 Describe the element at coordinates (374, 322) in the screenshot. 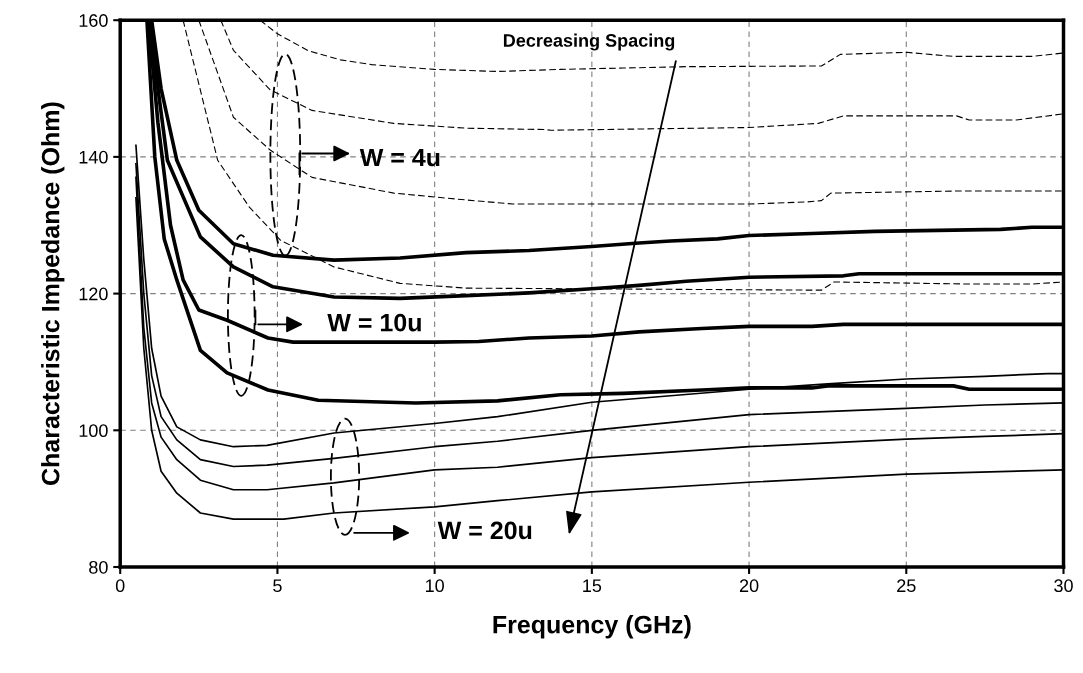

I see `annotation: W = 10u` at that location.